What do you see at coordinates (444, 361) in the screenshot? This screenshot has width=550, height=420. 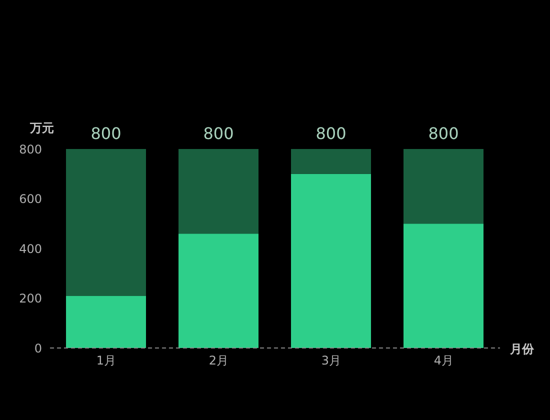 I see `x-tick-label: 4月` at bounding box center [444, 361].